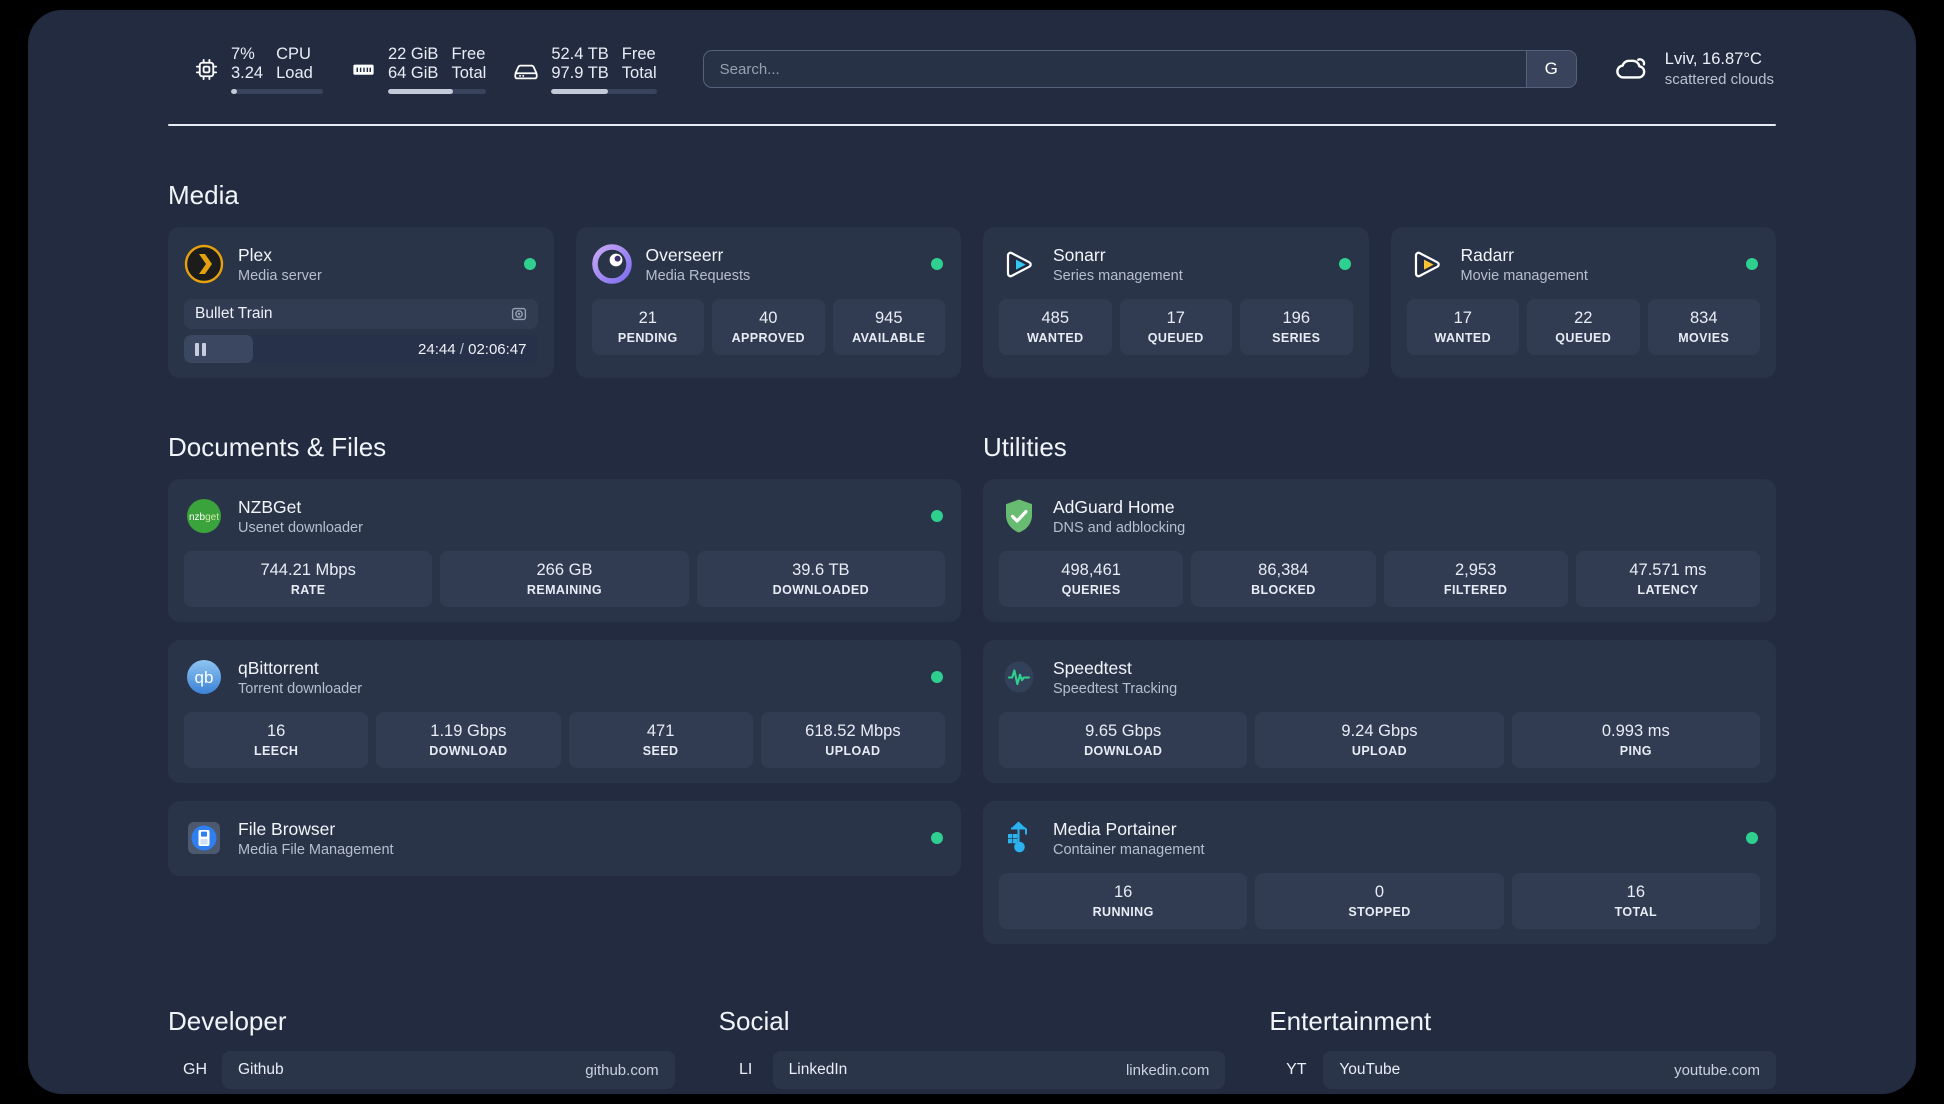  What do you see at coordinates (564, 590) in the screenshot?
I see `stat-label: REMAINING` at bounding box center [564, 590].